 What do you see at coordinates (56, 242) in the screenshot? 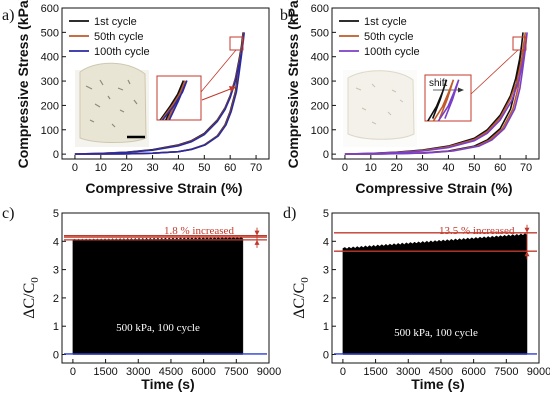
I see `panel-c-ytick-label: 4` at bounding box center [56, 242].